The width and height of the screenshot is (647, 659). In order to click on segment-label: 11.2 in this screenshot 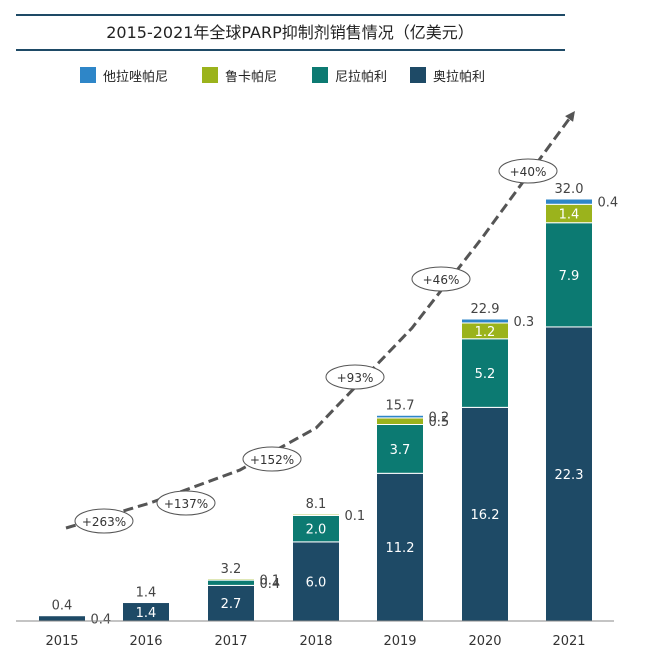, I will do `click(400, 548)`.